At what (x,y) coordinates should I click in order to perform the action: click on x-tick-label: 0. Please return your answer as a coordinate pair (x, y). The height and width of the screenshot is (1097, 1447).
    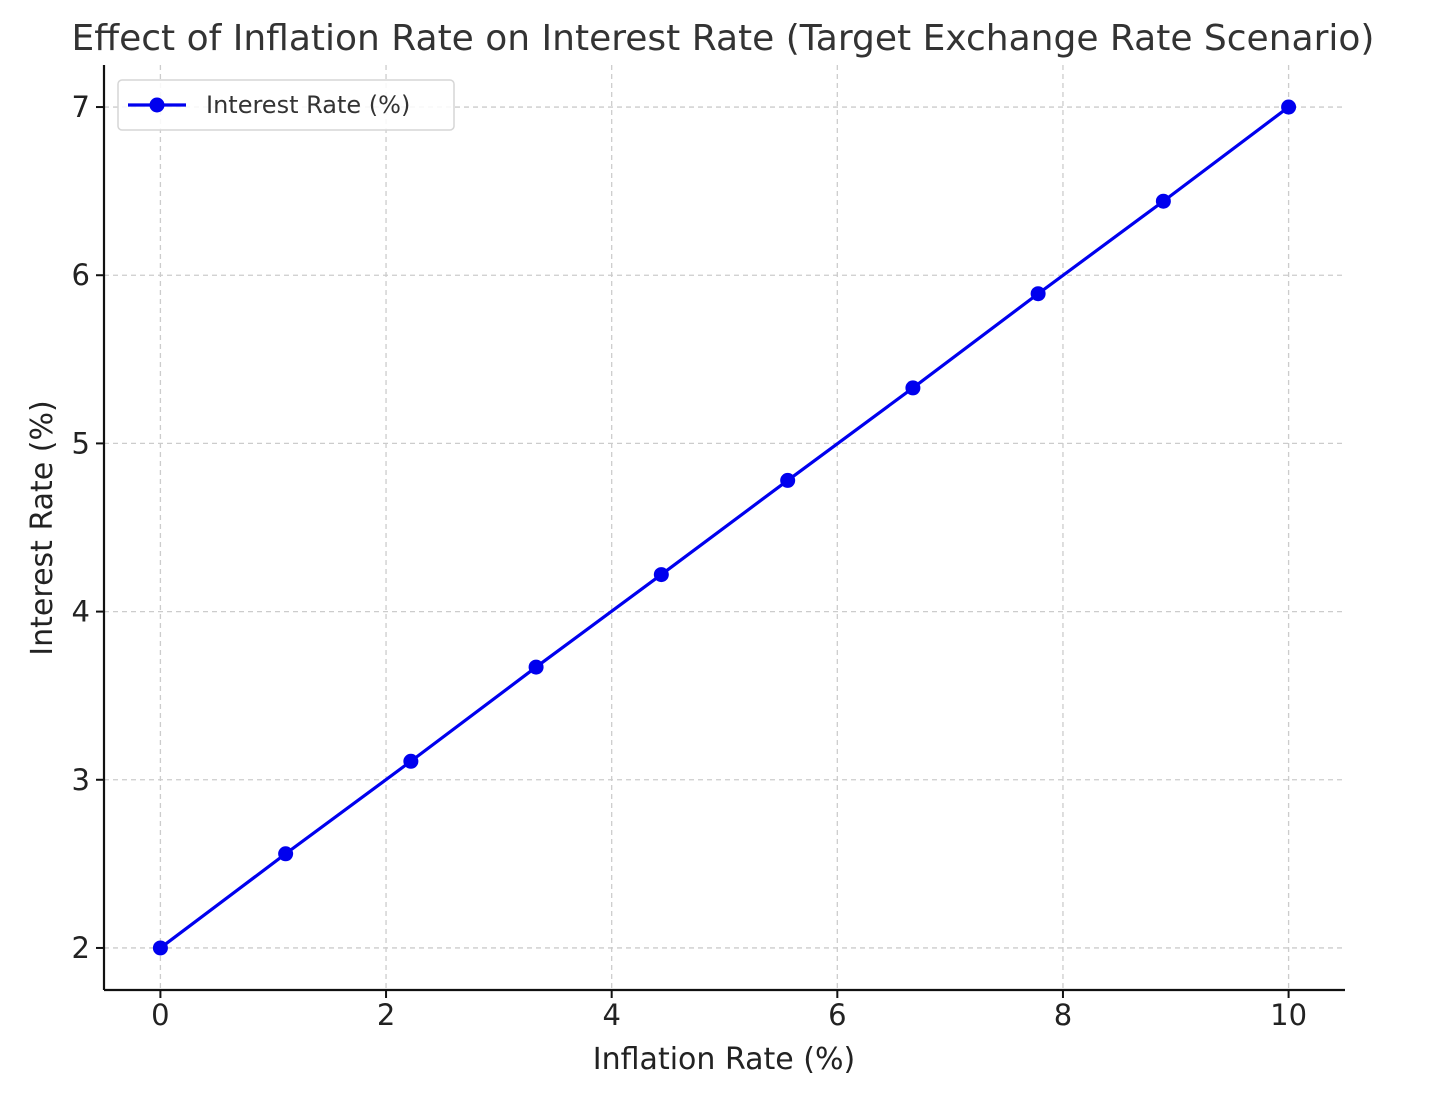
    Looking at the image, I should click on (160, 1015).